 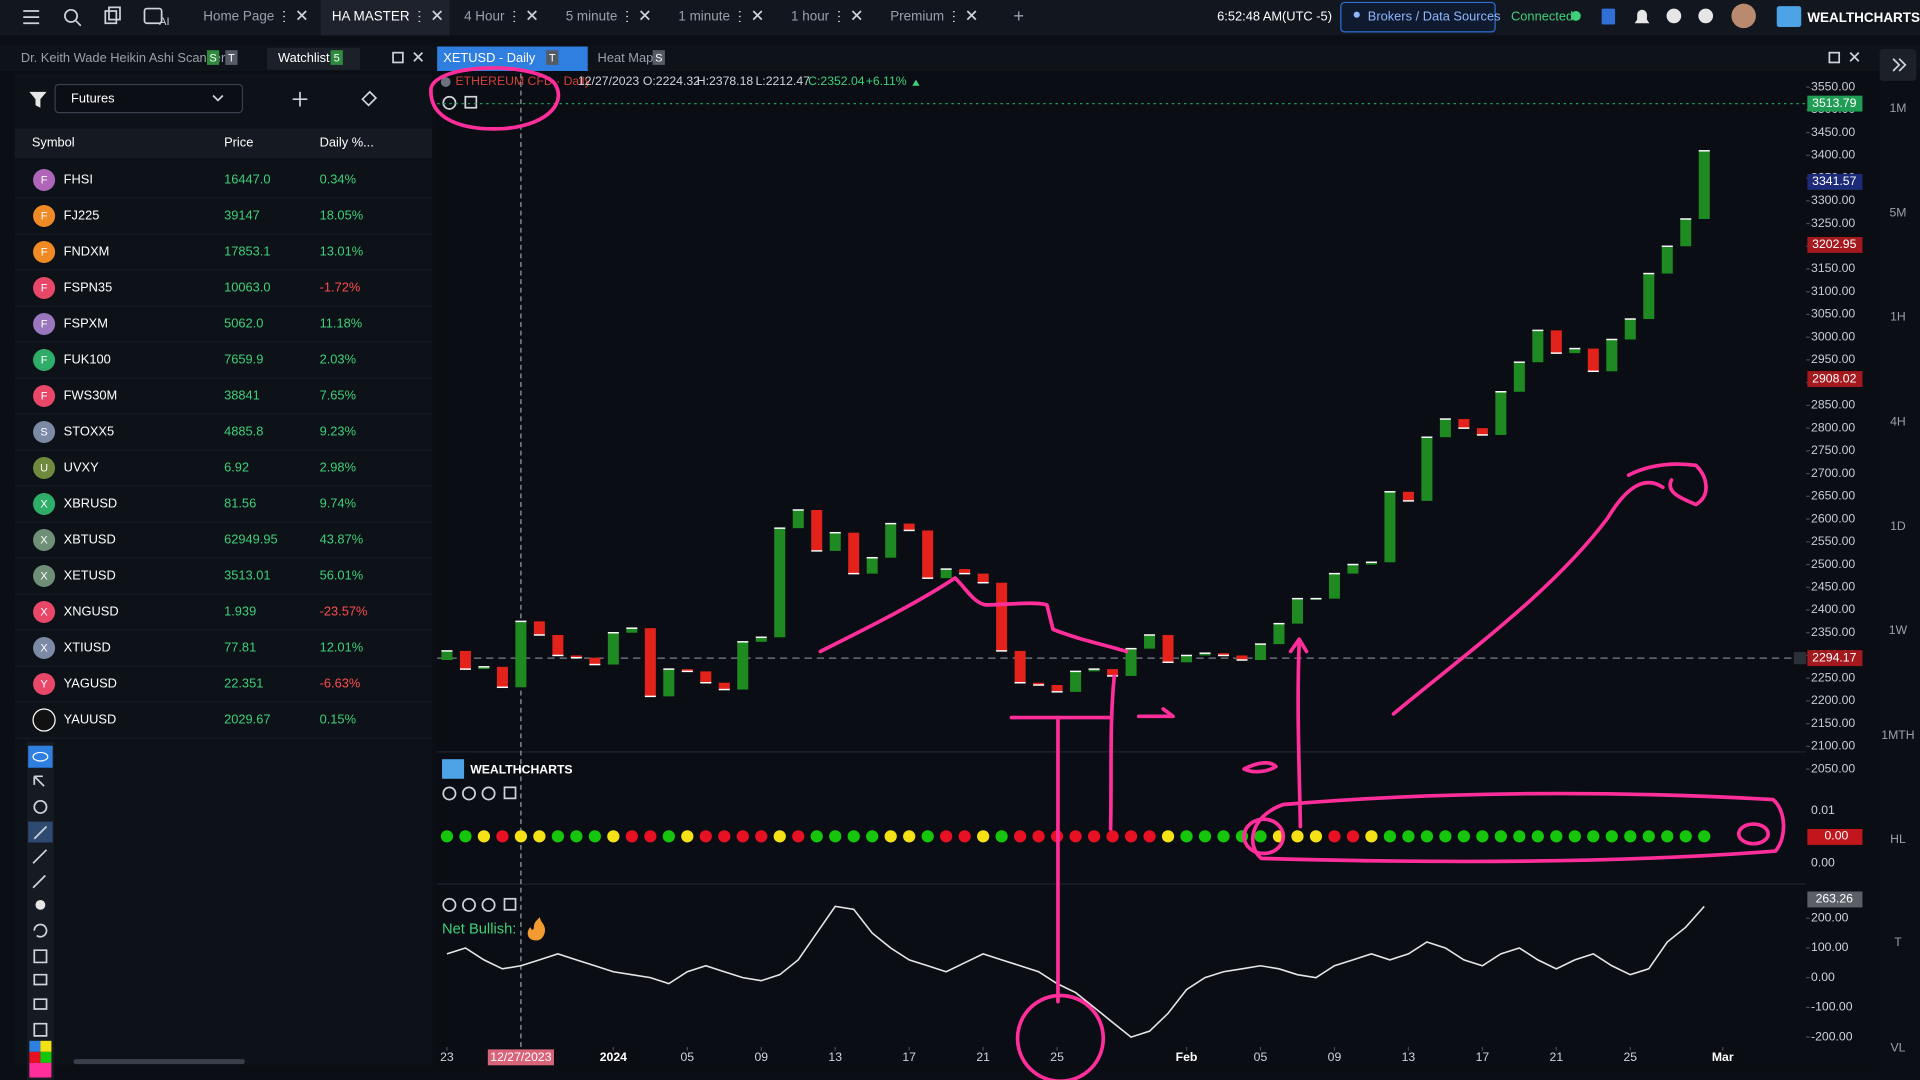 What do you see at coordinates (1898, 316) in the screenshot?
I see `timeframe-button: 1H` at bounding box center [1898, 316].